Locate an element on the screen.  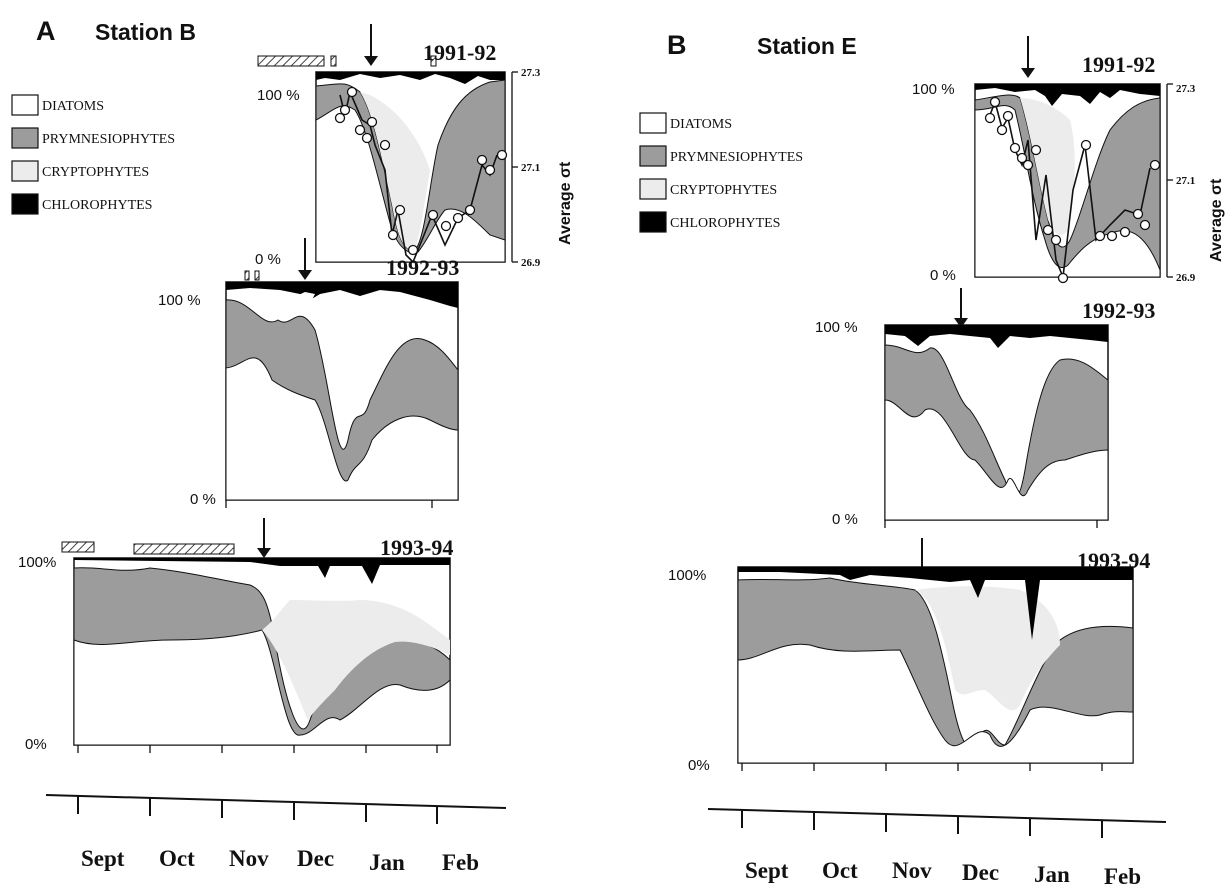
panel-a-1991-92-chart: 1991-92 100 % 0 % is located at coordinates (414, 146).